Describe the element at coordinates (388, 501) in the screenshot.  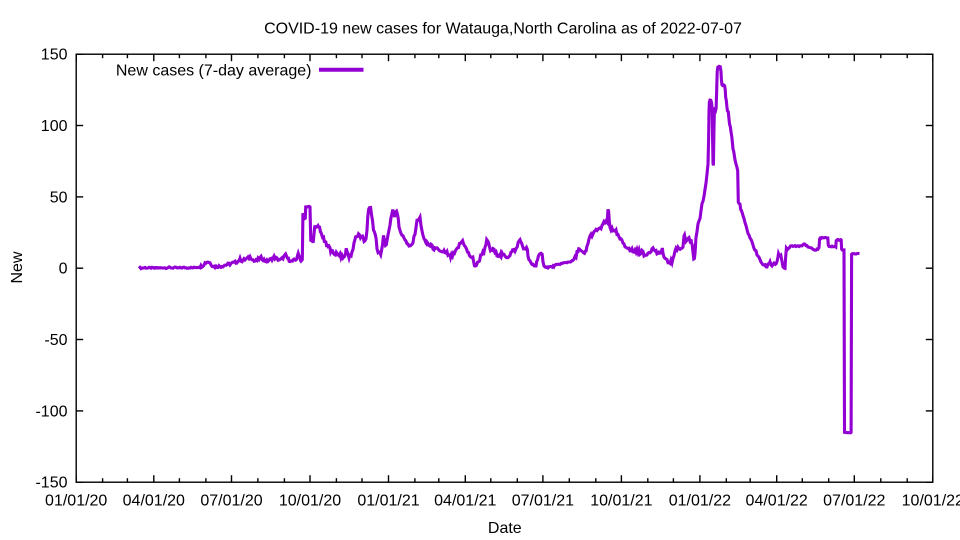
I see `svg-text: 01/01/21` at that location.